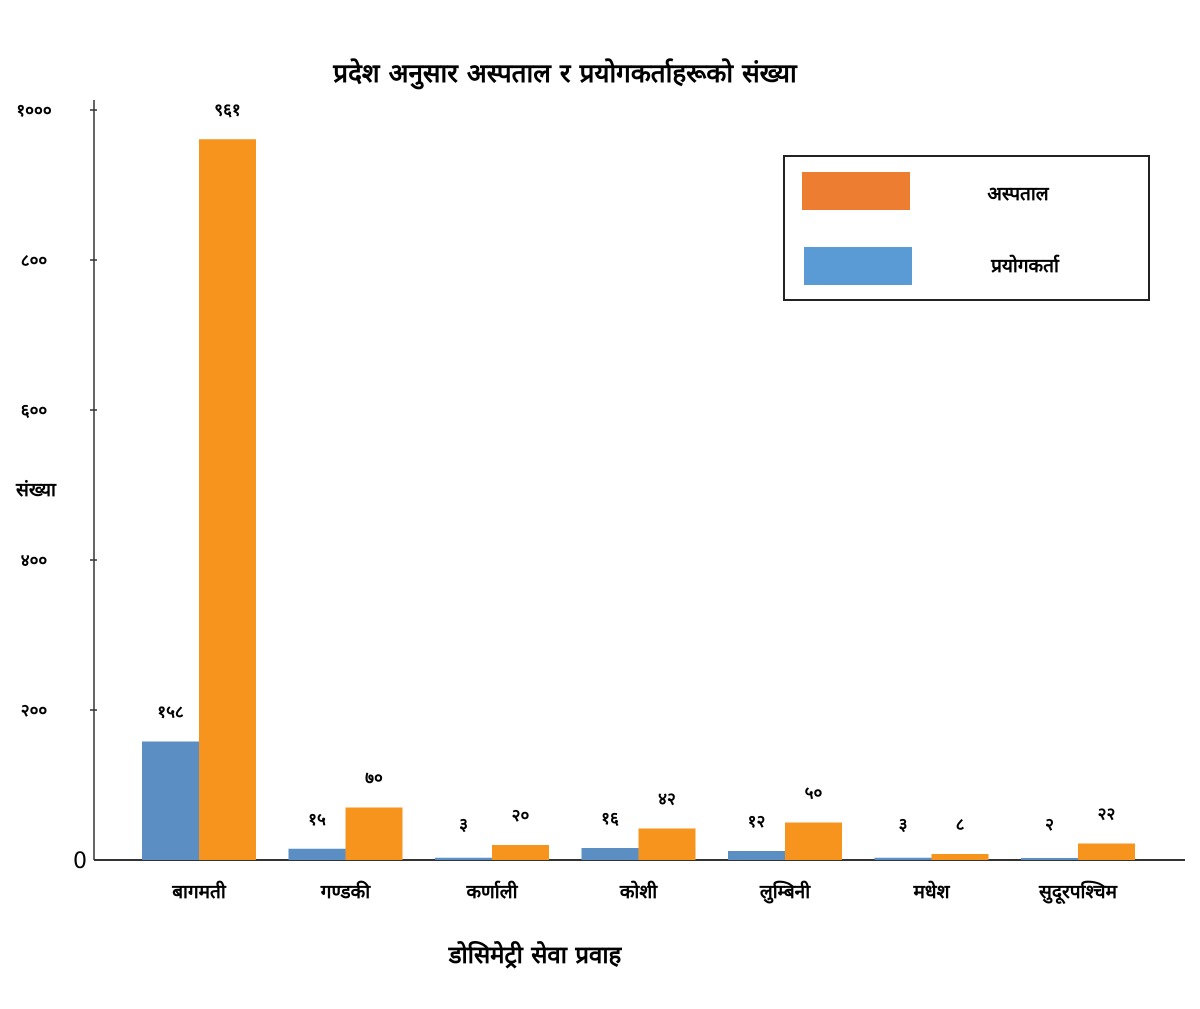 This screenshot has height=1009, width=1200. What do you see at coordinates (1107, 815) in the screenshot?
I see `data-label-hospital: २२` at bounding box center [1107, 815].